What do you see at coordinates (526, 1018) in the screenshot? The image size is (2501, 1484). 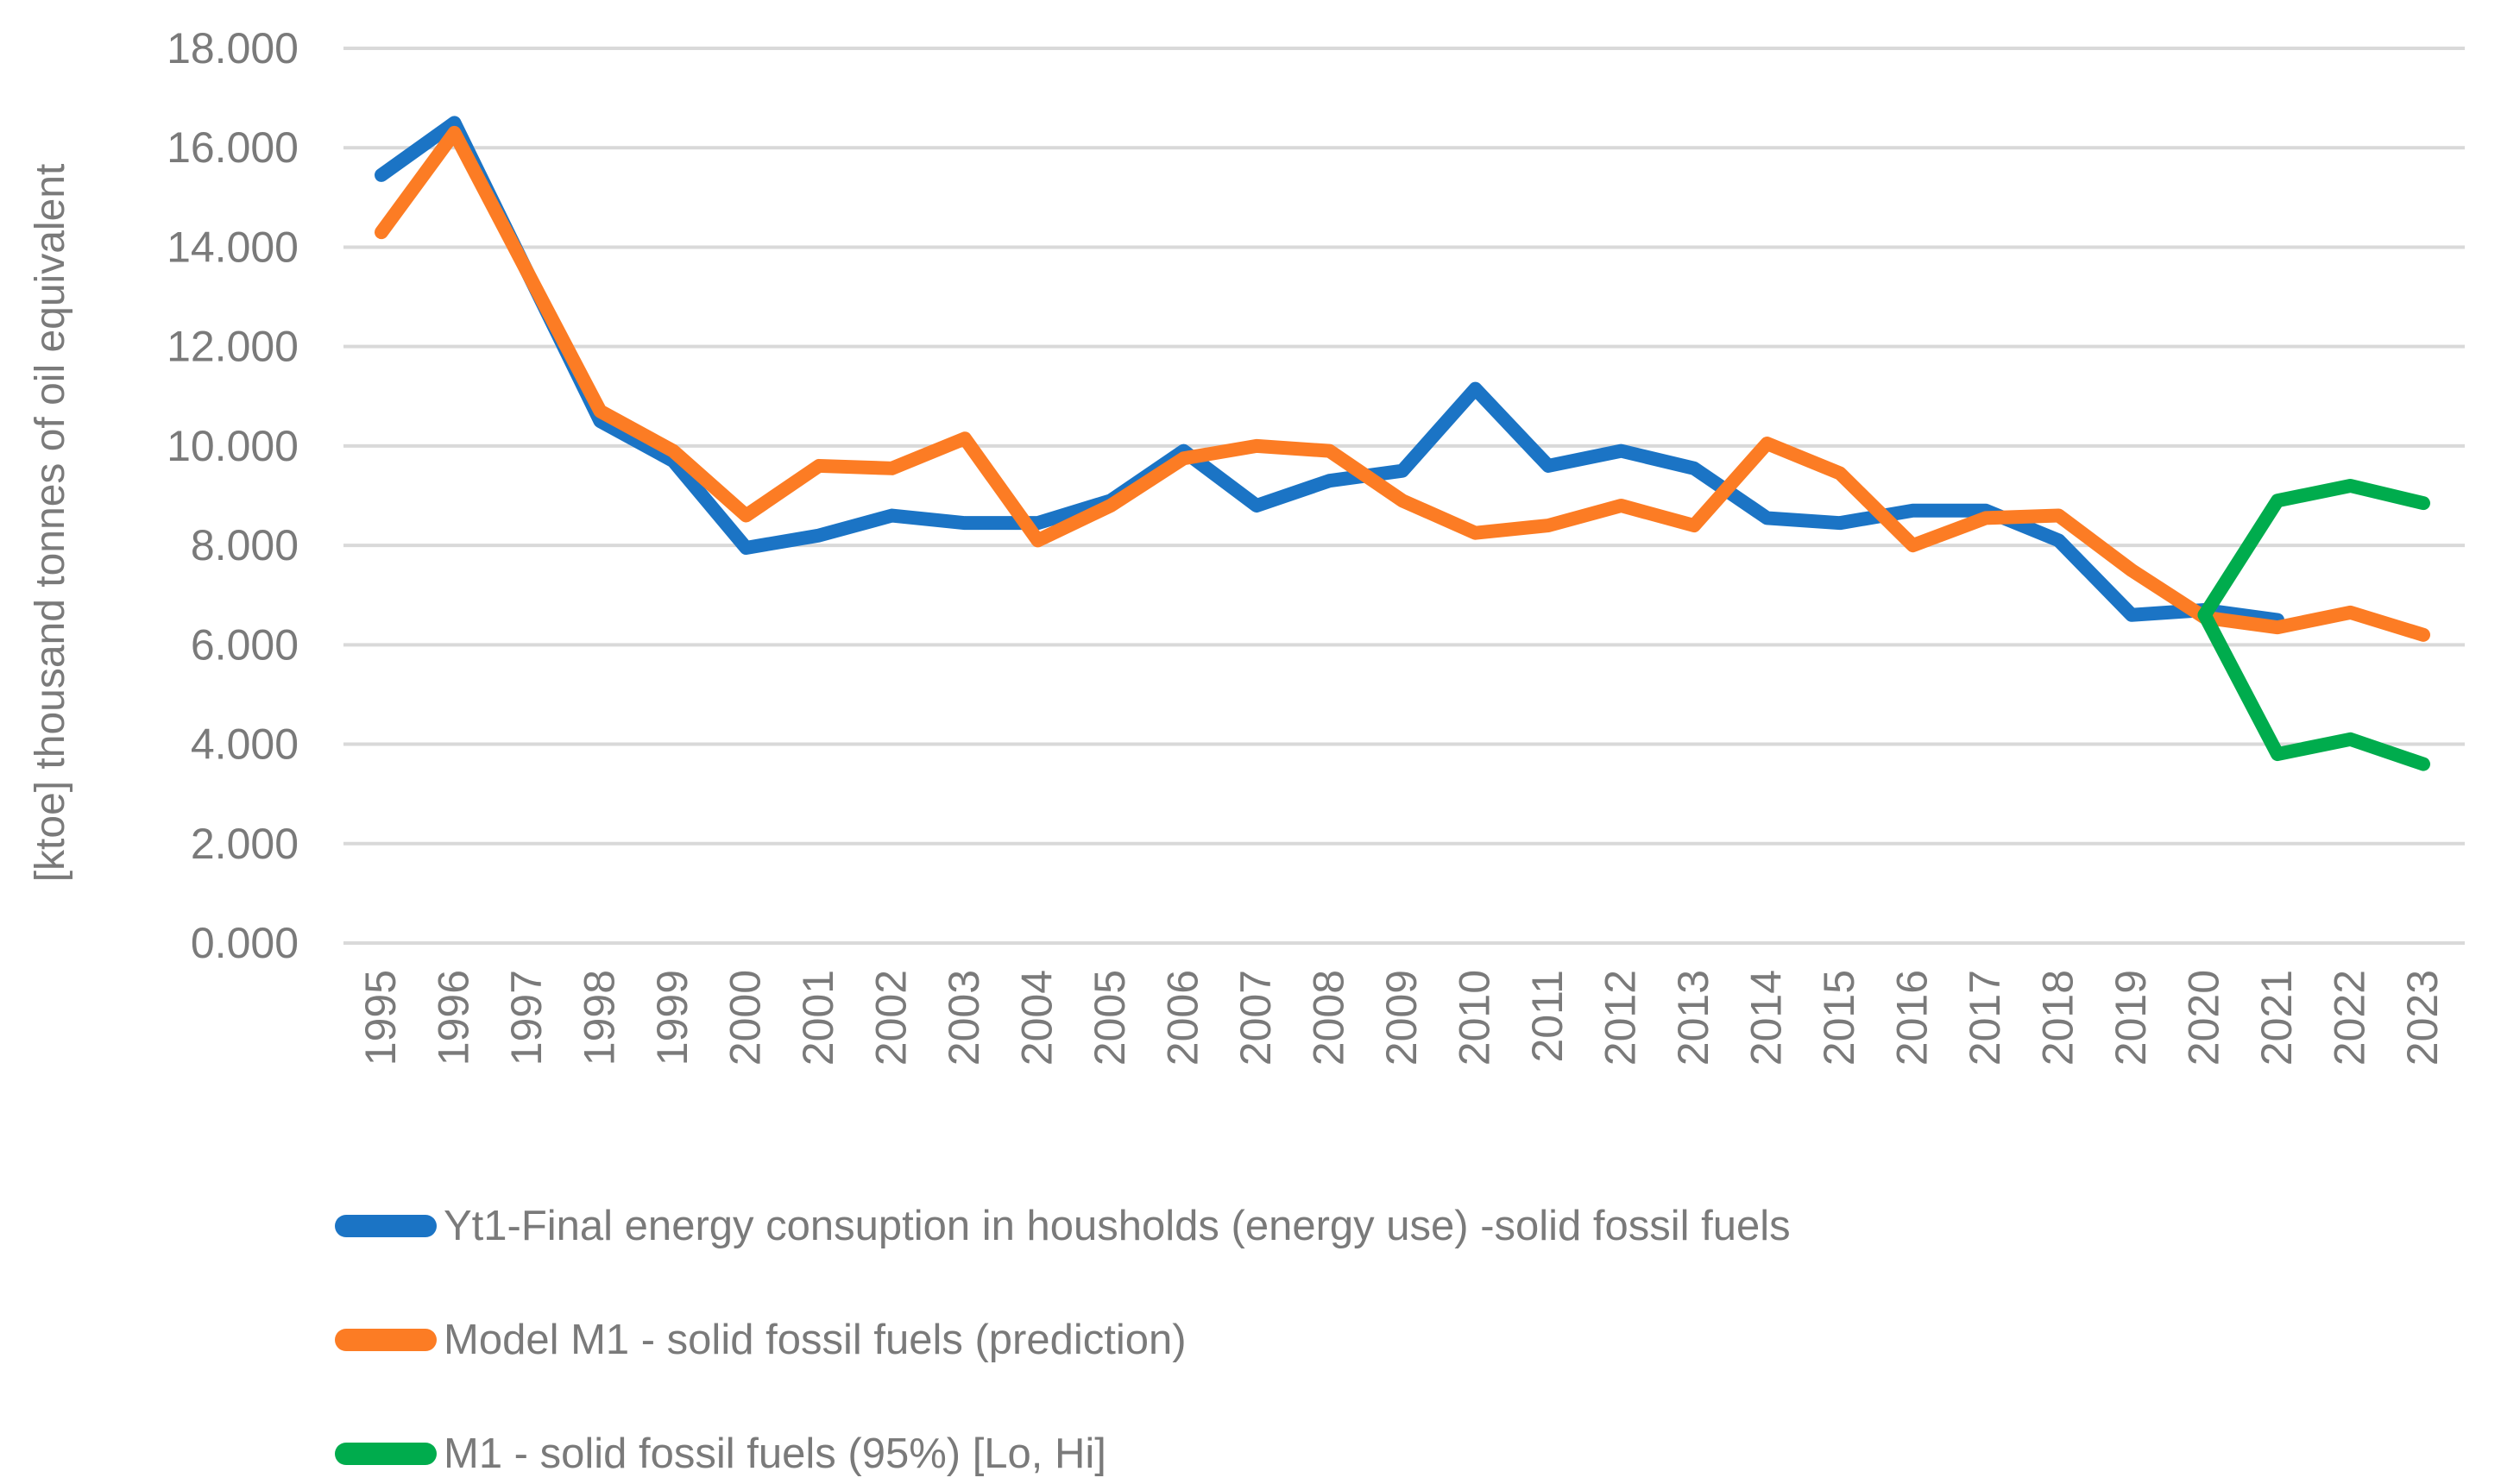 I see `x-tick-label: 1997` at bounding box center [526, 1018].